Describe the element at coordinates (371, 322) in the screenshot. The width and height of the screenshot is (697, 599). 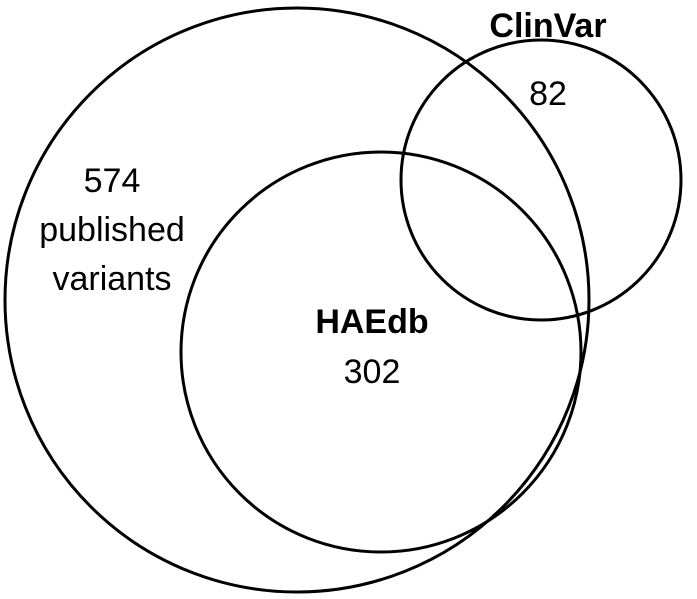
I see `haedb-name: HAEdb` at that location.